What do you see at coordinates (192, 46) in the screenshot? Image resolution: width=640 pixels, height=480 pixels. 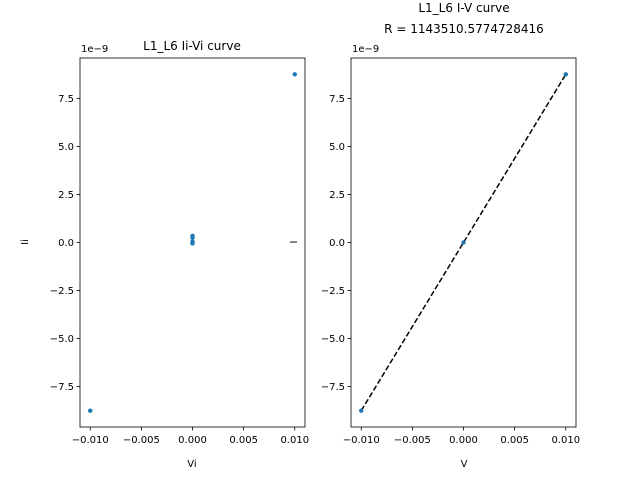 I see `left-chart-title: L1_L6 Ii-Vi curve` at bounding box center [192, 46].